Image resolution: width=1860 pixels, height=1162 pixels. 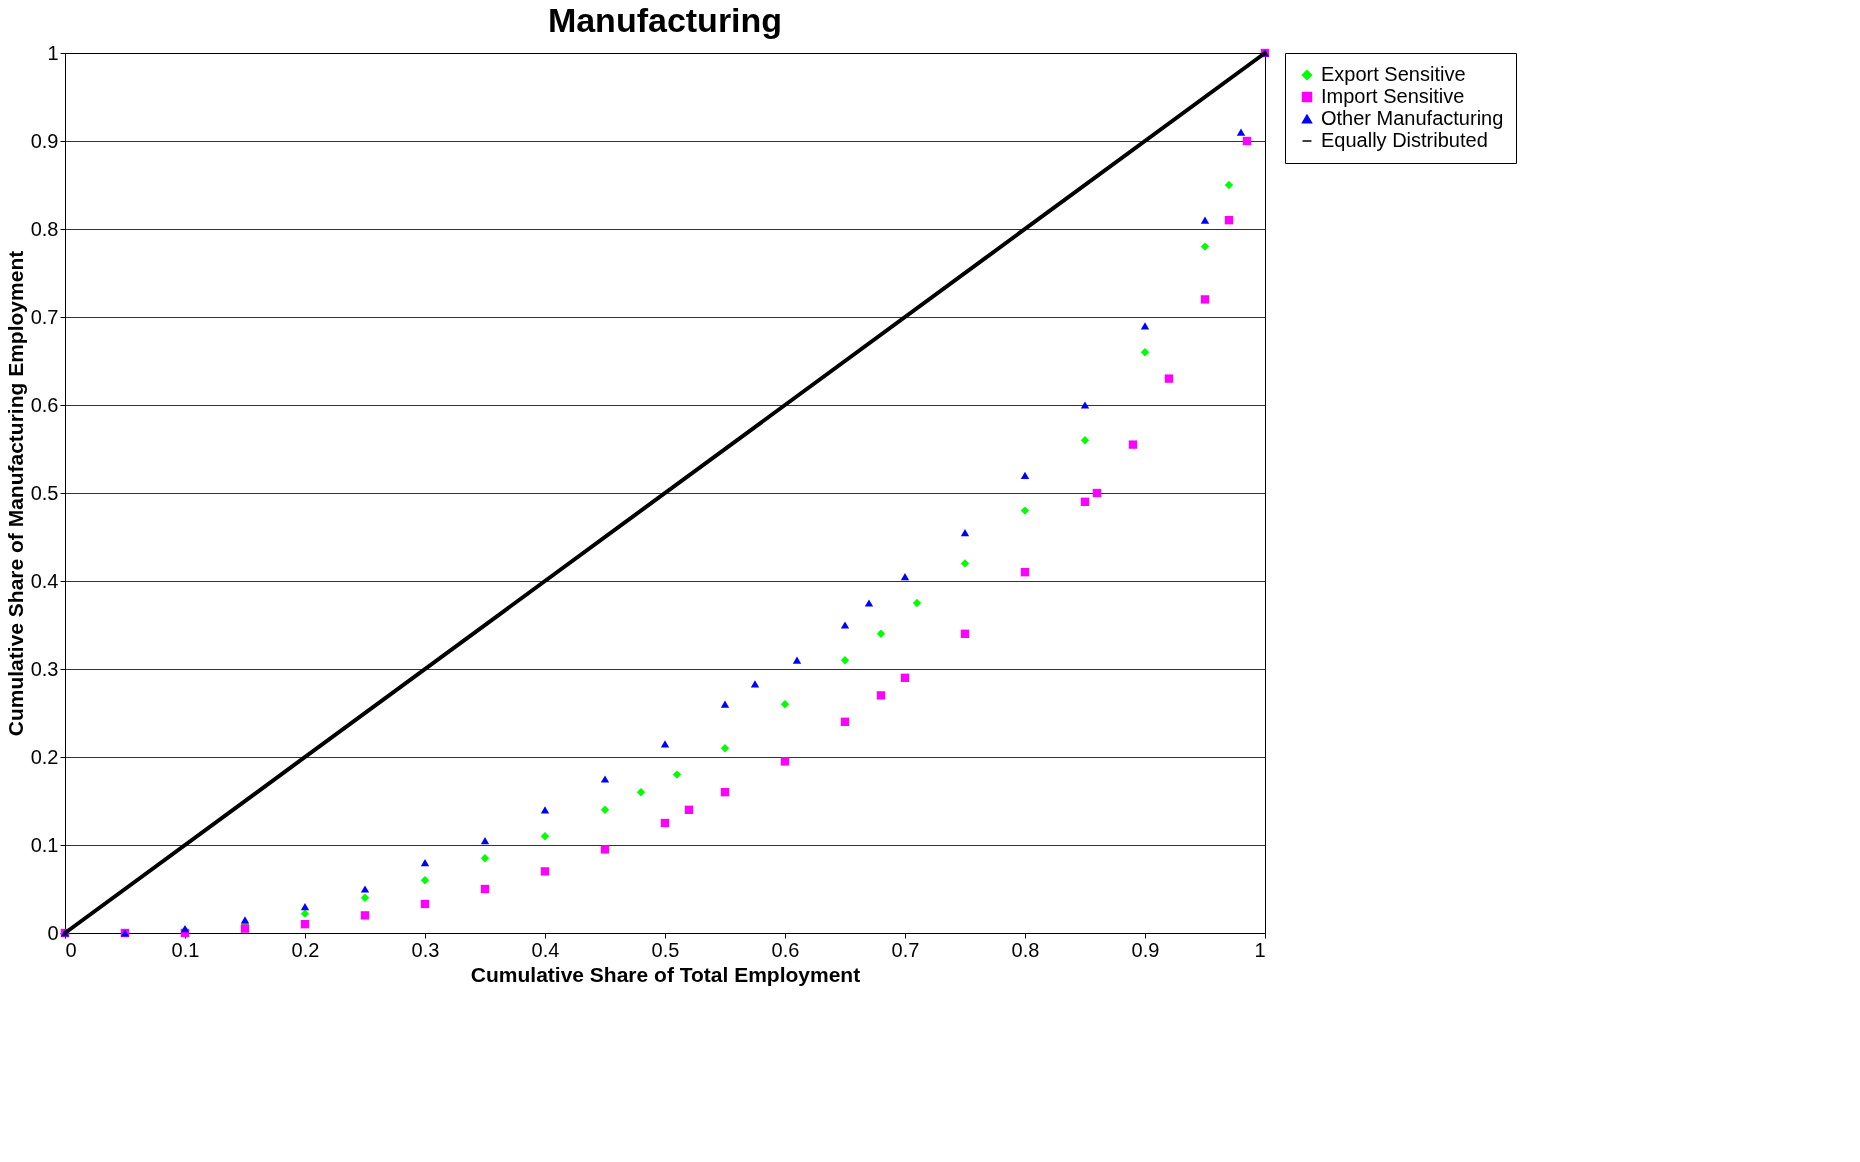 I want to click on x-tick-label: 0.6, so click(x=785, y=949).